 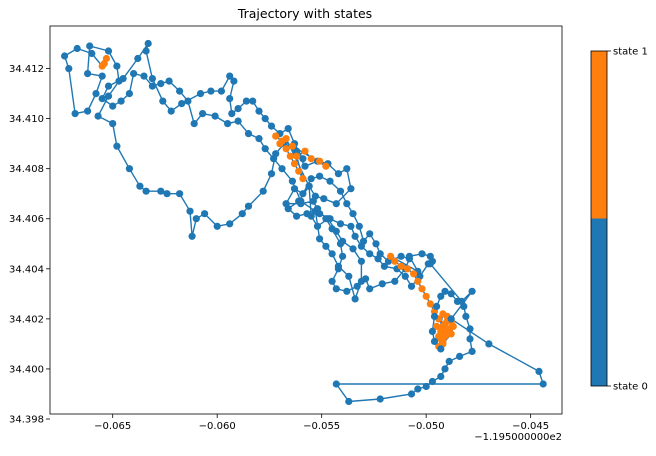 What do you see at coordinates (321, 426) in the screenshot?
I see `x-tick-label: −0.055` at bounding box center [321, 426].